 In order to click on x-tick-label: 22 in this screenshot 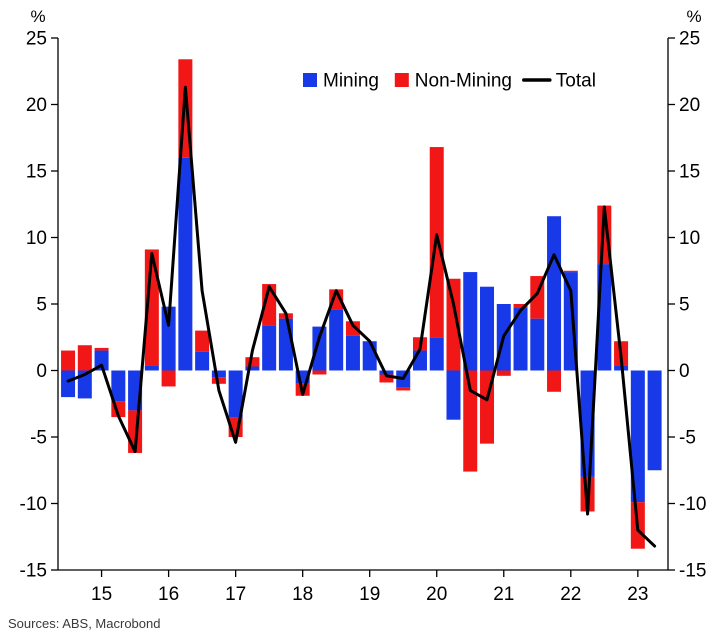, I will do `click(570, 594)`.